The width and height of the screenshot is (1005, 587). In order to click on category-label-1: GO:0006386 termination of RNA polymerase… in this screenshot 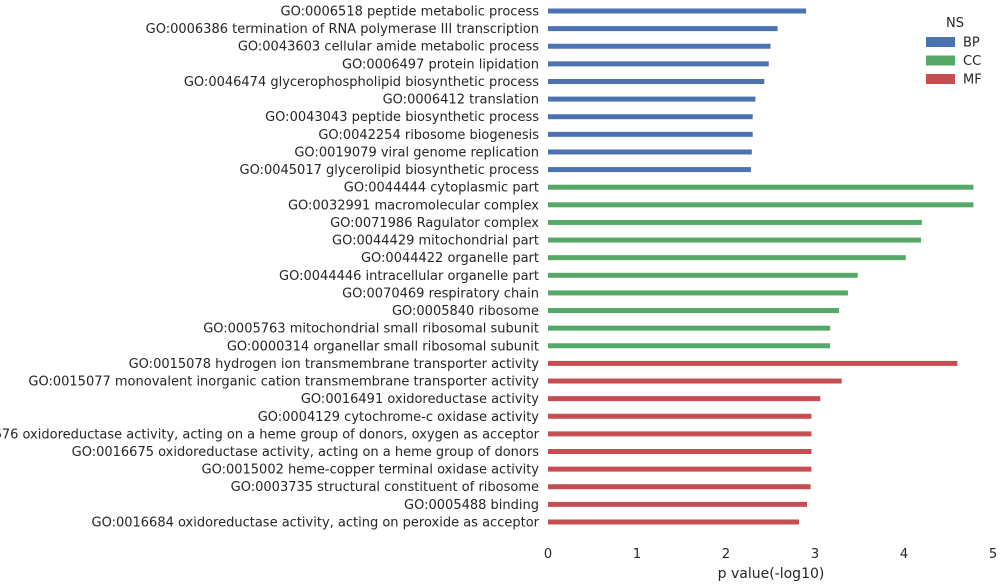, I will do `click(342, 29)`.